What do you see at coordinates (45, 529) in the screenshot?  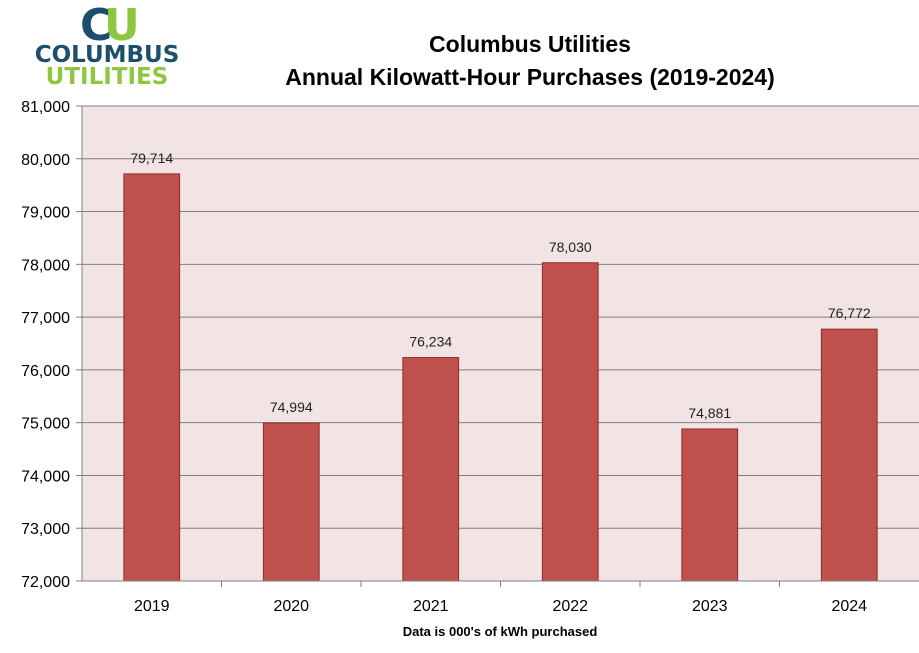 I see `y-tick-label: 73,000` at bounding box center [45, 529].